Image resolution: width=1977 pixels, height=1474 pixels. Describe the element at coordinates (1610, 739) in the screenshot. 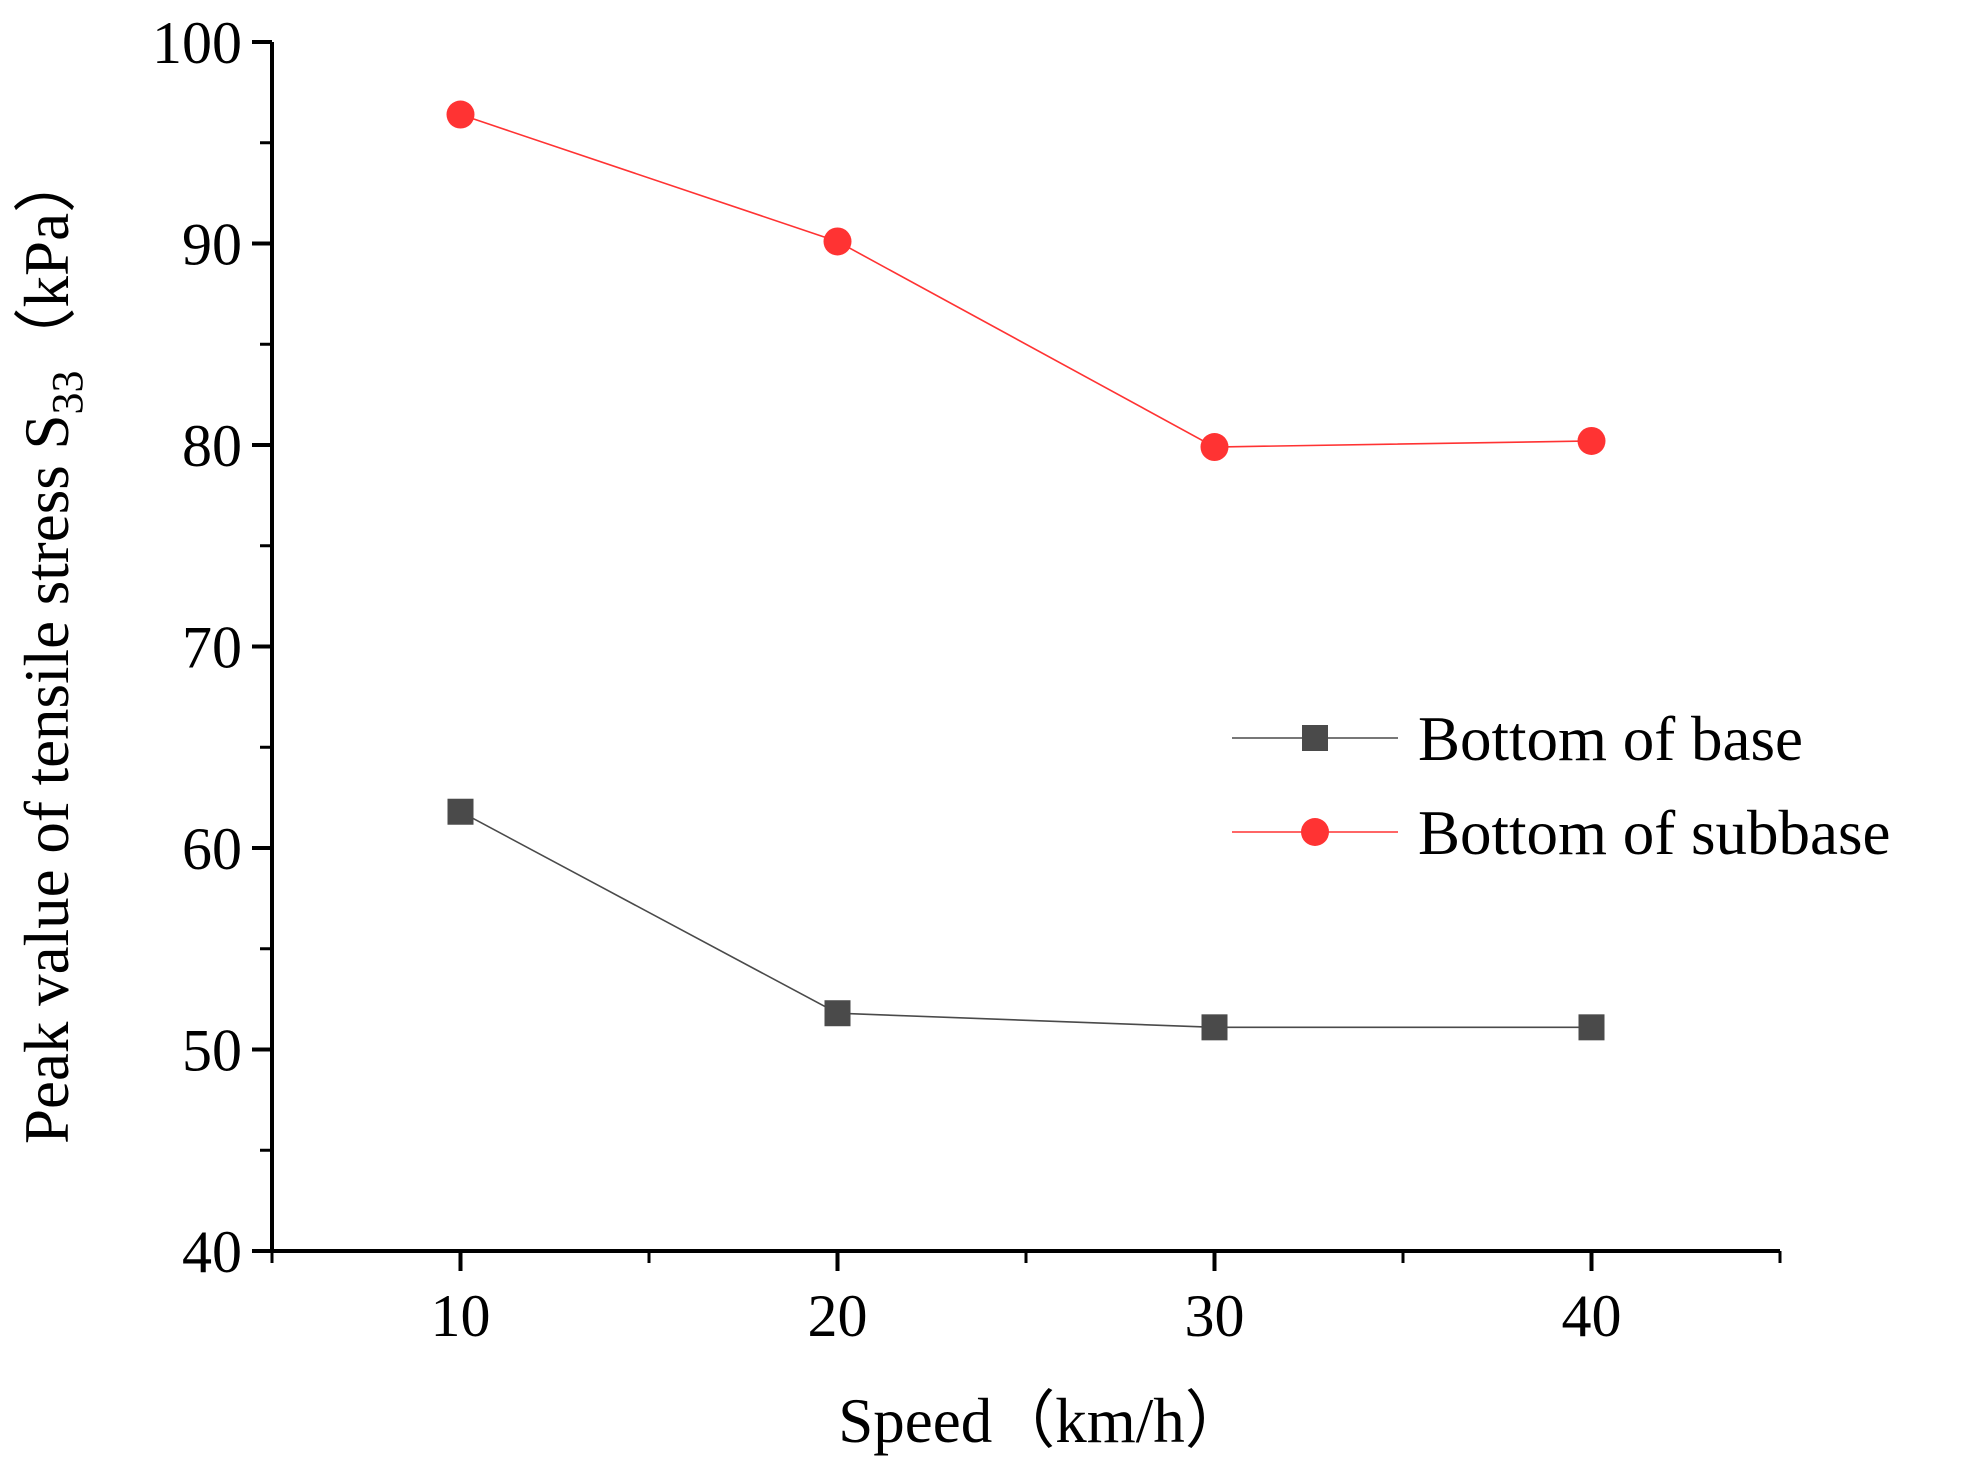

I see `legend-label-bottom-of-base: Bottom of base` at that location.